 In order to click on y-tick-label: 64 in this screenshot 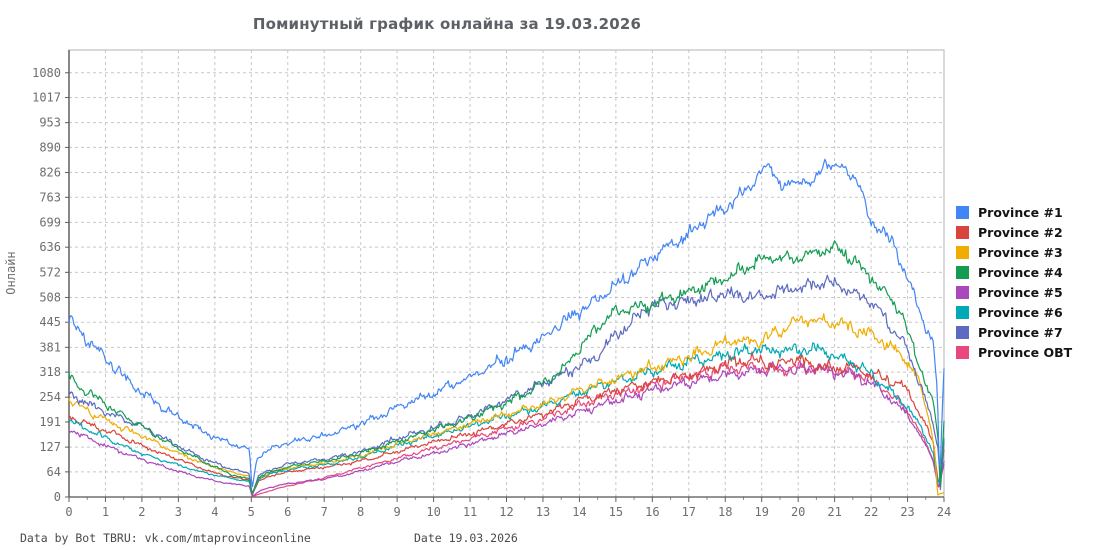, I will do `click(54, 472)`.